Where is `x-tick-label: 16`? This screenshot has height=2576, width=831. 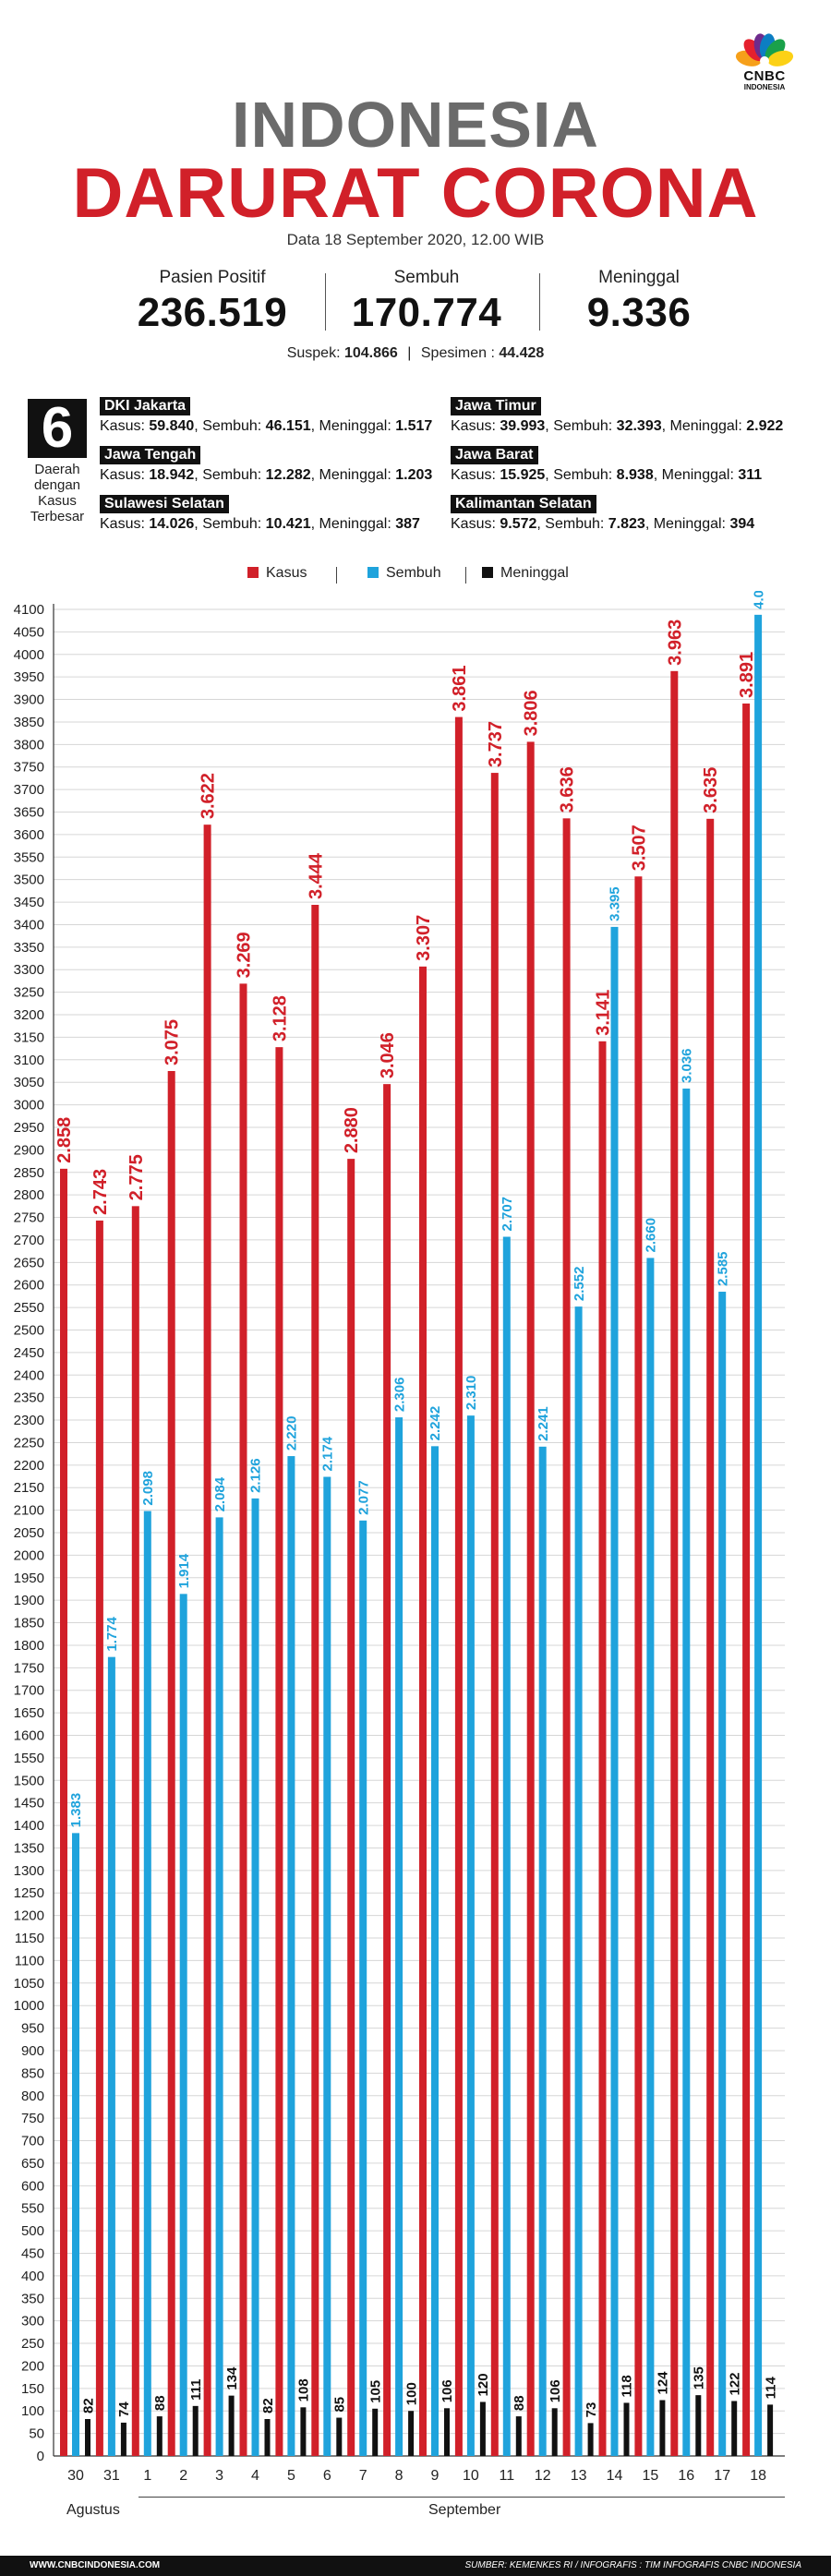 x-tick-label: 16 is located at coordinates (686, 2476).